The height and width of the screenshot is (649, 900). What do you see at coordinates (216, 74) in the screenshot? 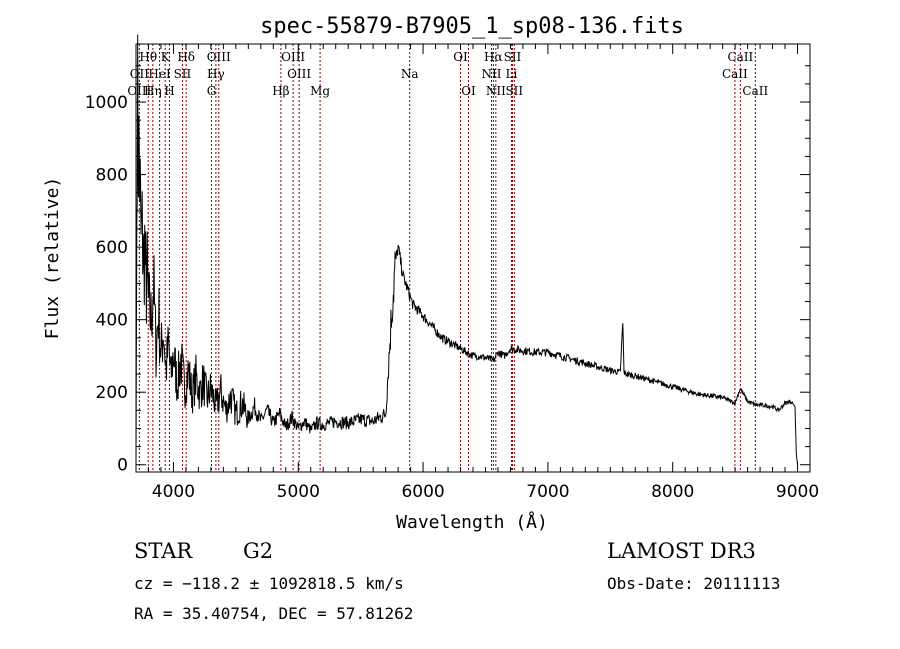
I see `line-label: Hγ` at bounding box center [216, 74].